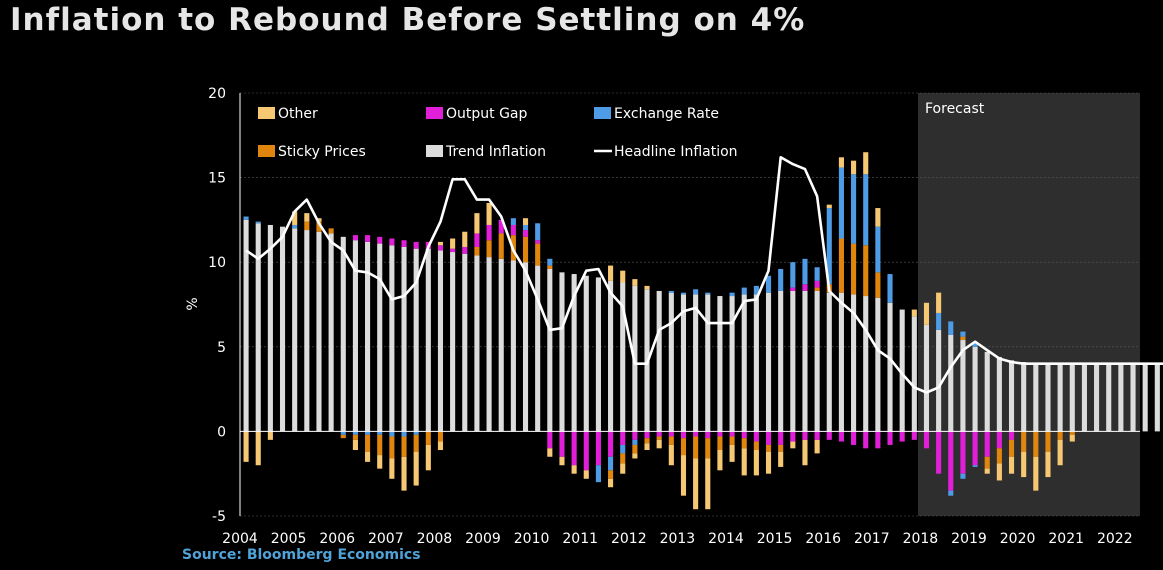 The width and height of the screenshot is (1163, 570). Describe the element at coordinates (386, 539) in the screenshot. I see `x-tick-label: 2007` at that location.